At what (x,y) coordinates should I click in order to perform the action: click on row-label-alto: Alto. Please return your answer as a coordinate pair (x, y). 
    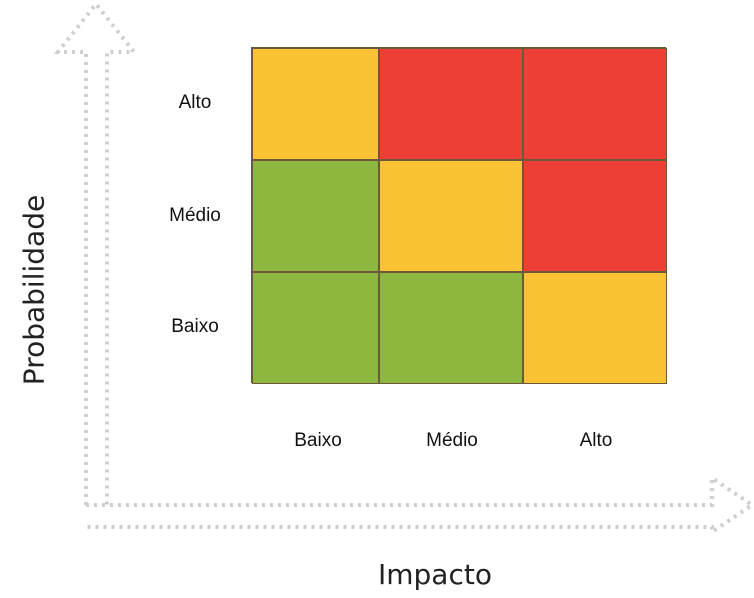
    Looking at the image, I should click on (195, 102).